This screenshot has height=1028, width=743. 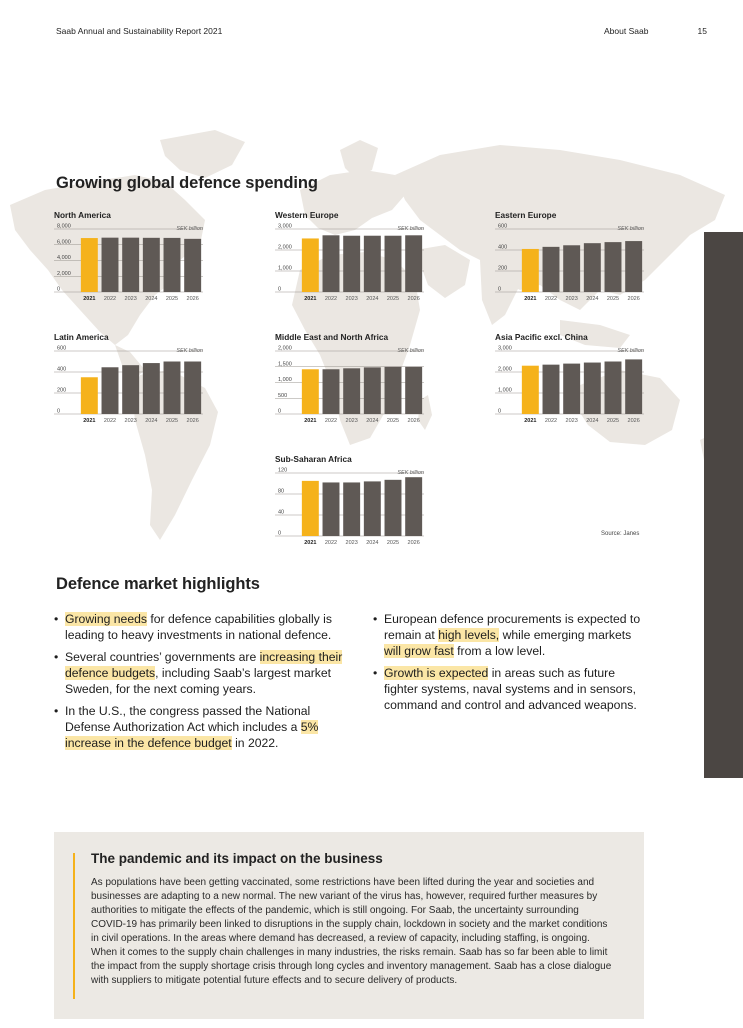 What do you see at coordinates (331, 337) in the screenshot?
I see `chart-title: Middle East and North Africa` at bounding box center [331, 337].